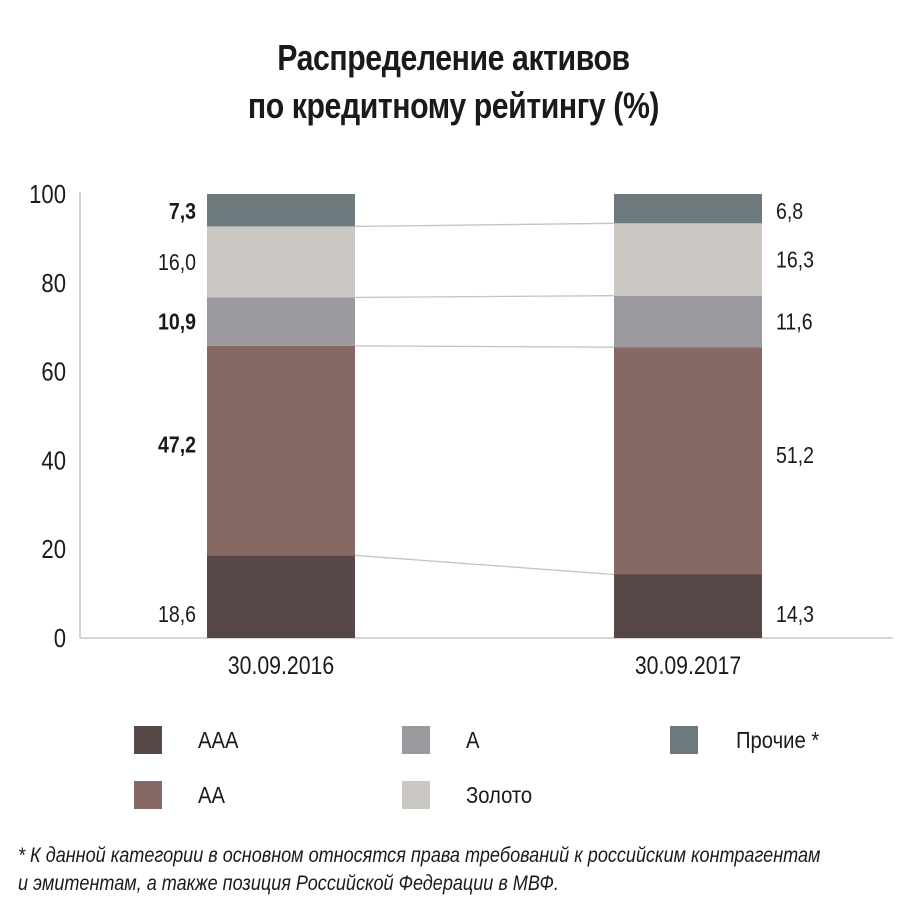 Image resolution: width=907 pixels, height=917 pixels. What do you see at coordinates (688, 665) in the screenshot?
I see `x-category-label-2: 30.09.2017` at bounding box center [688, 665].